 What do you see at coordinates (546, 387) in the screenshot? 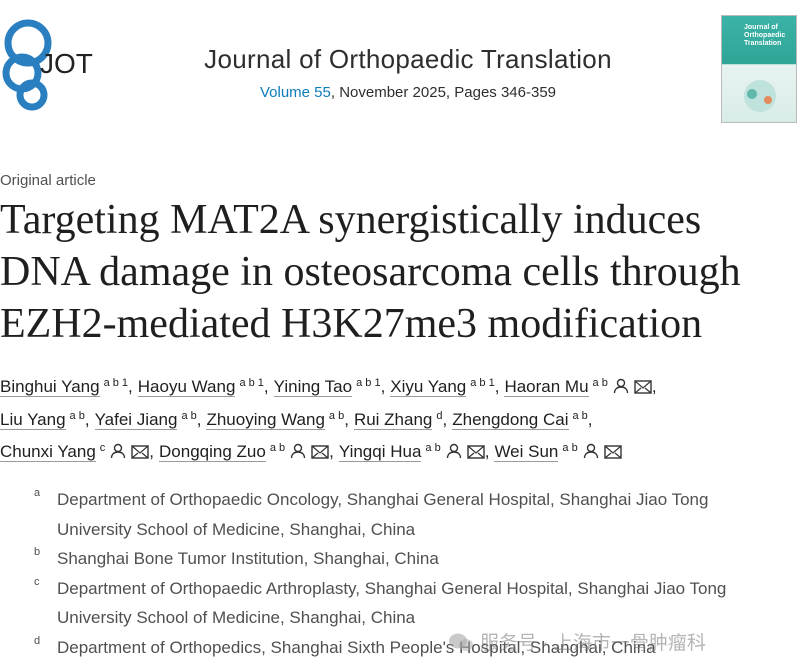
I see `author-name: Haoran Mu` at bounding box center [546, 387].